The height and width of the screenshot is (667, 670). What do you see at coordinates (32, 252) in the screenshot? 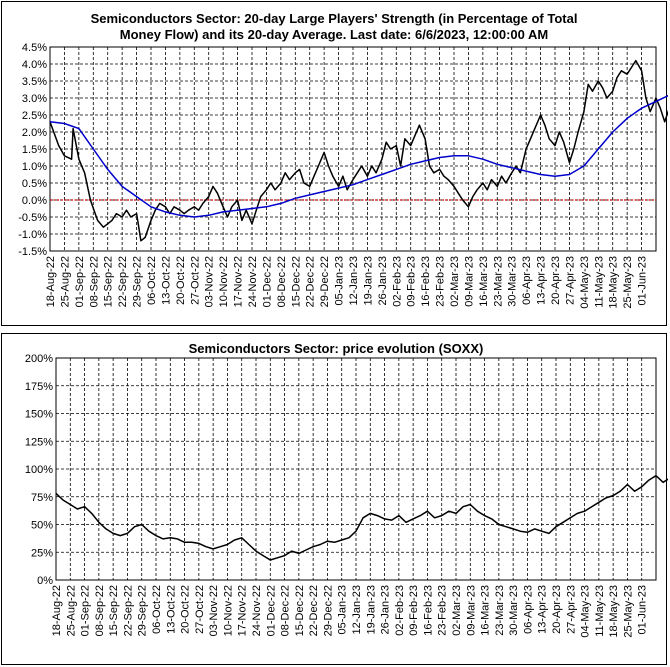
I see `y-tick-label: -1.5%` at bounding box center [32, 252].